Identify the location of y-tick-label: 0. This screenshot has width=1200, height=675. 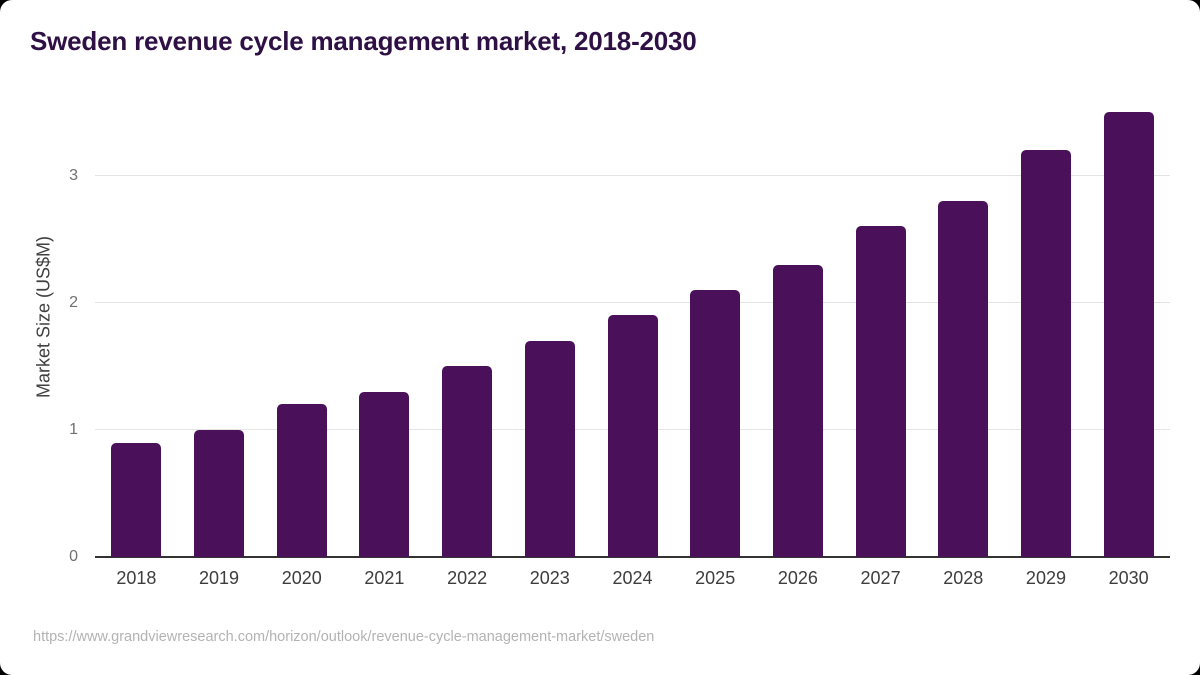
(73, 556).